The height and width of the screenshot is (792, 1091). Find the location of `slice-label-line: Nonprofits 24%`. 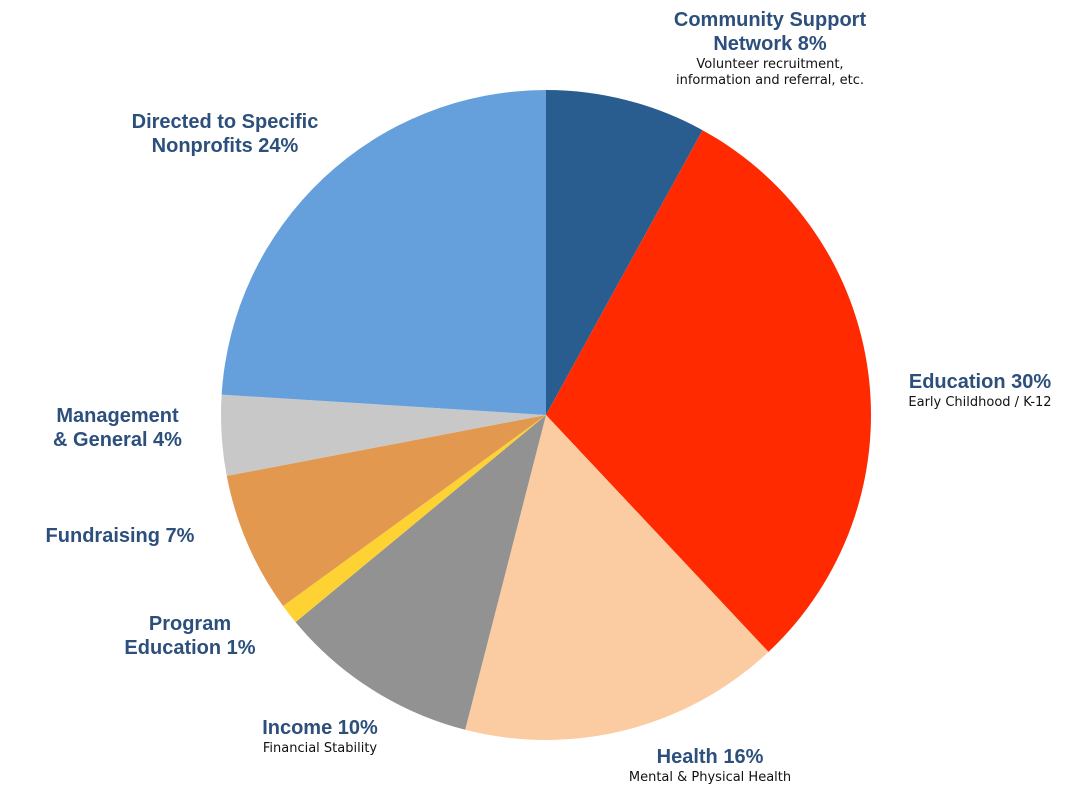

slice-label-line: Nonprofits 24% is located at coordinates (225, 146).